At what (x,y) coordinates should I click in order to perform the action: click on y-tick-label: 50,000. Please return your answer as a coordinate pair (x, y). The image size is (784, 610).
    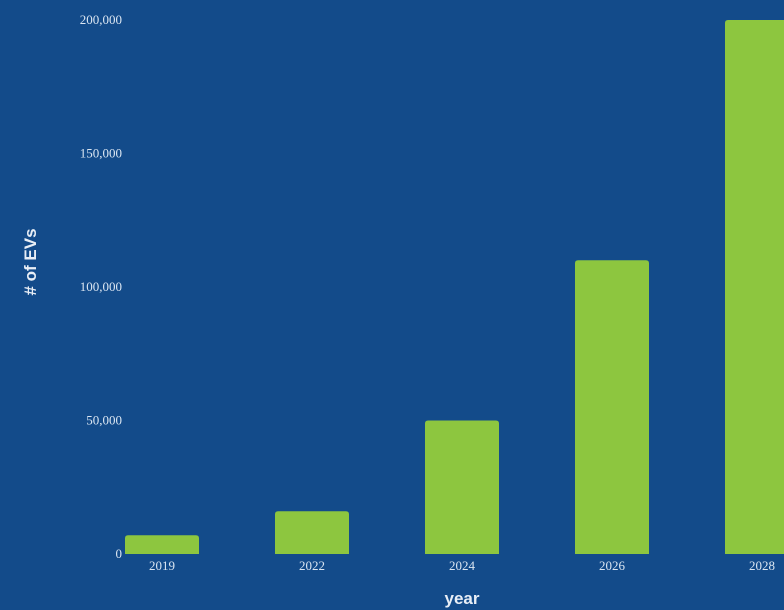
    Looking at the image, I should click on (104, 420).